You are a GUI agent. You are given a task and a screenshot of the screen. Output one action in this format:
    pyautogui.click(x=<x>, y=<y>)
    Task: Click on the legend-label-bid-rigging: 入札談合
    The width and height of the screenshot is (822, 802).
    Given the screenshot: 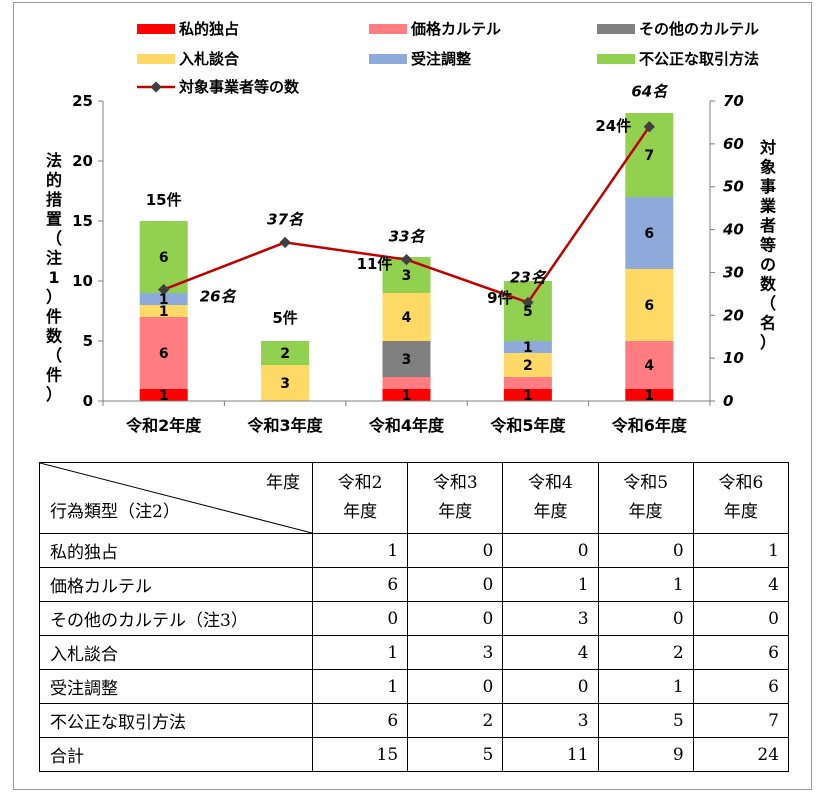 What is the action you would take?
    pyautogui.click(x=209, y=59)
    